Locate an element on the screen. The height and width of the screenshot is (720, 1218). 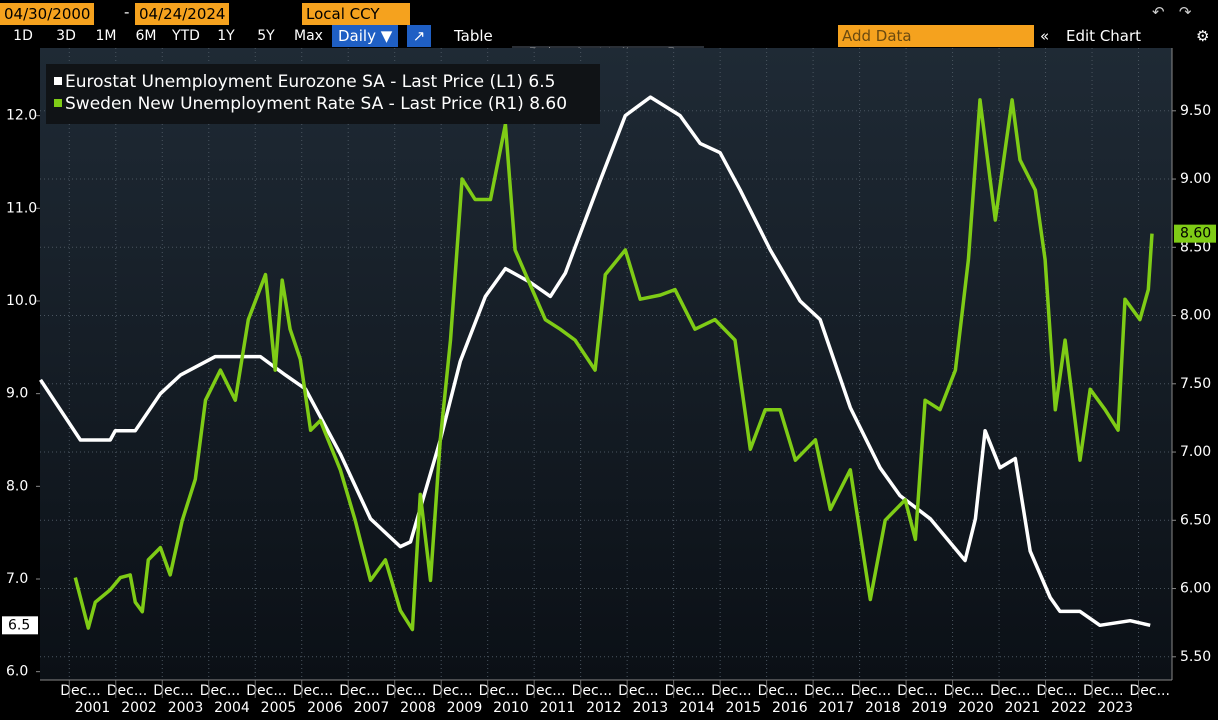
year-label: 2006 is located at coordinates (325, 708).